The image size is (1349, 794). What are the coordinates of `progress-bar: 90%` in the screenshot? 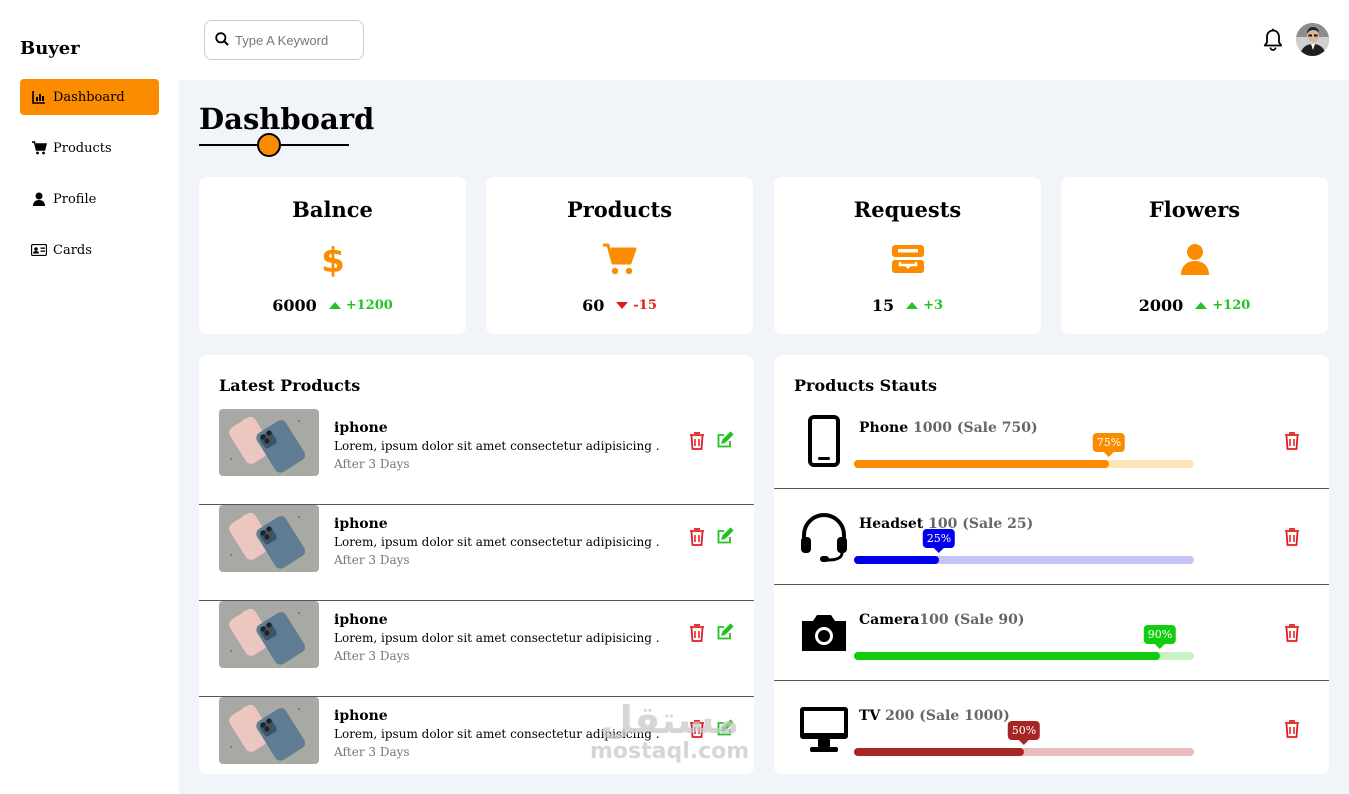 It's located at (1024, 642).